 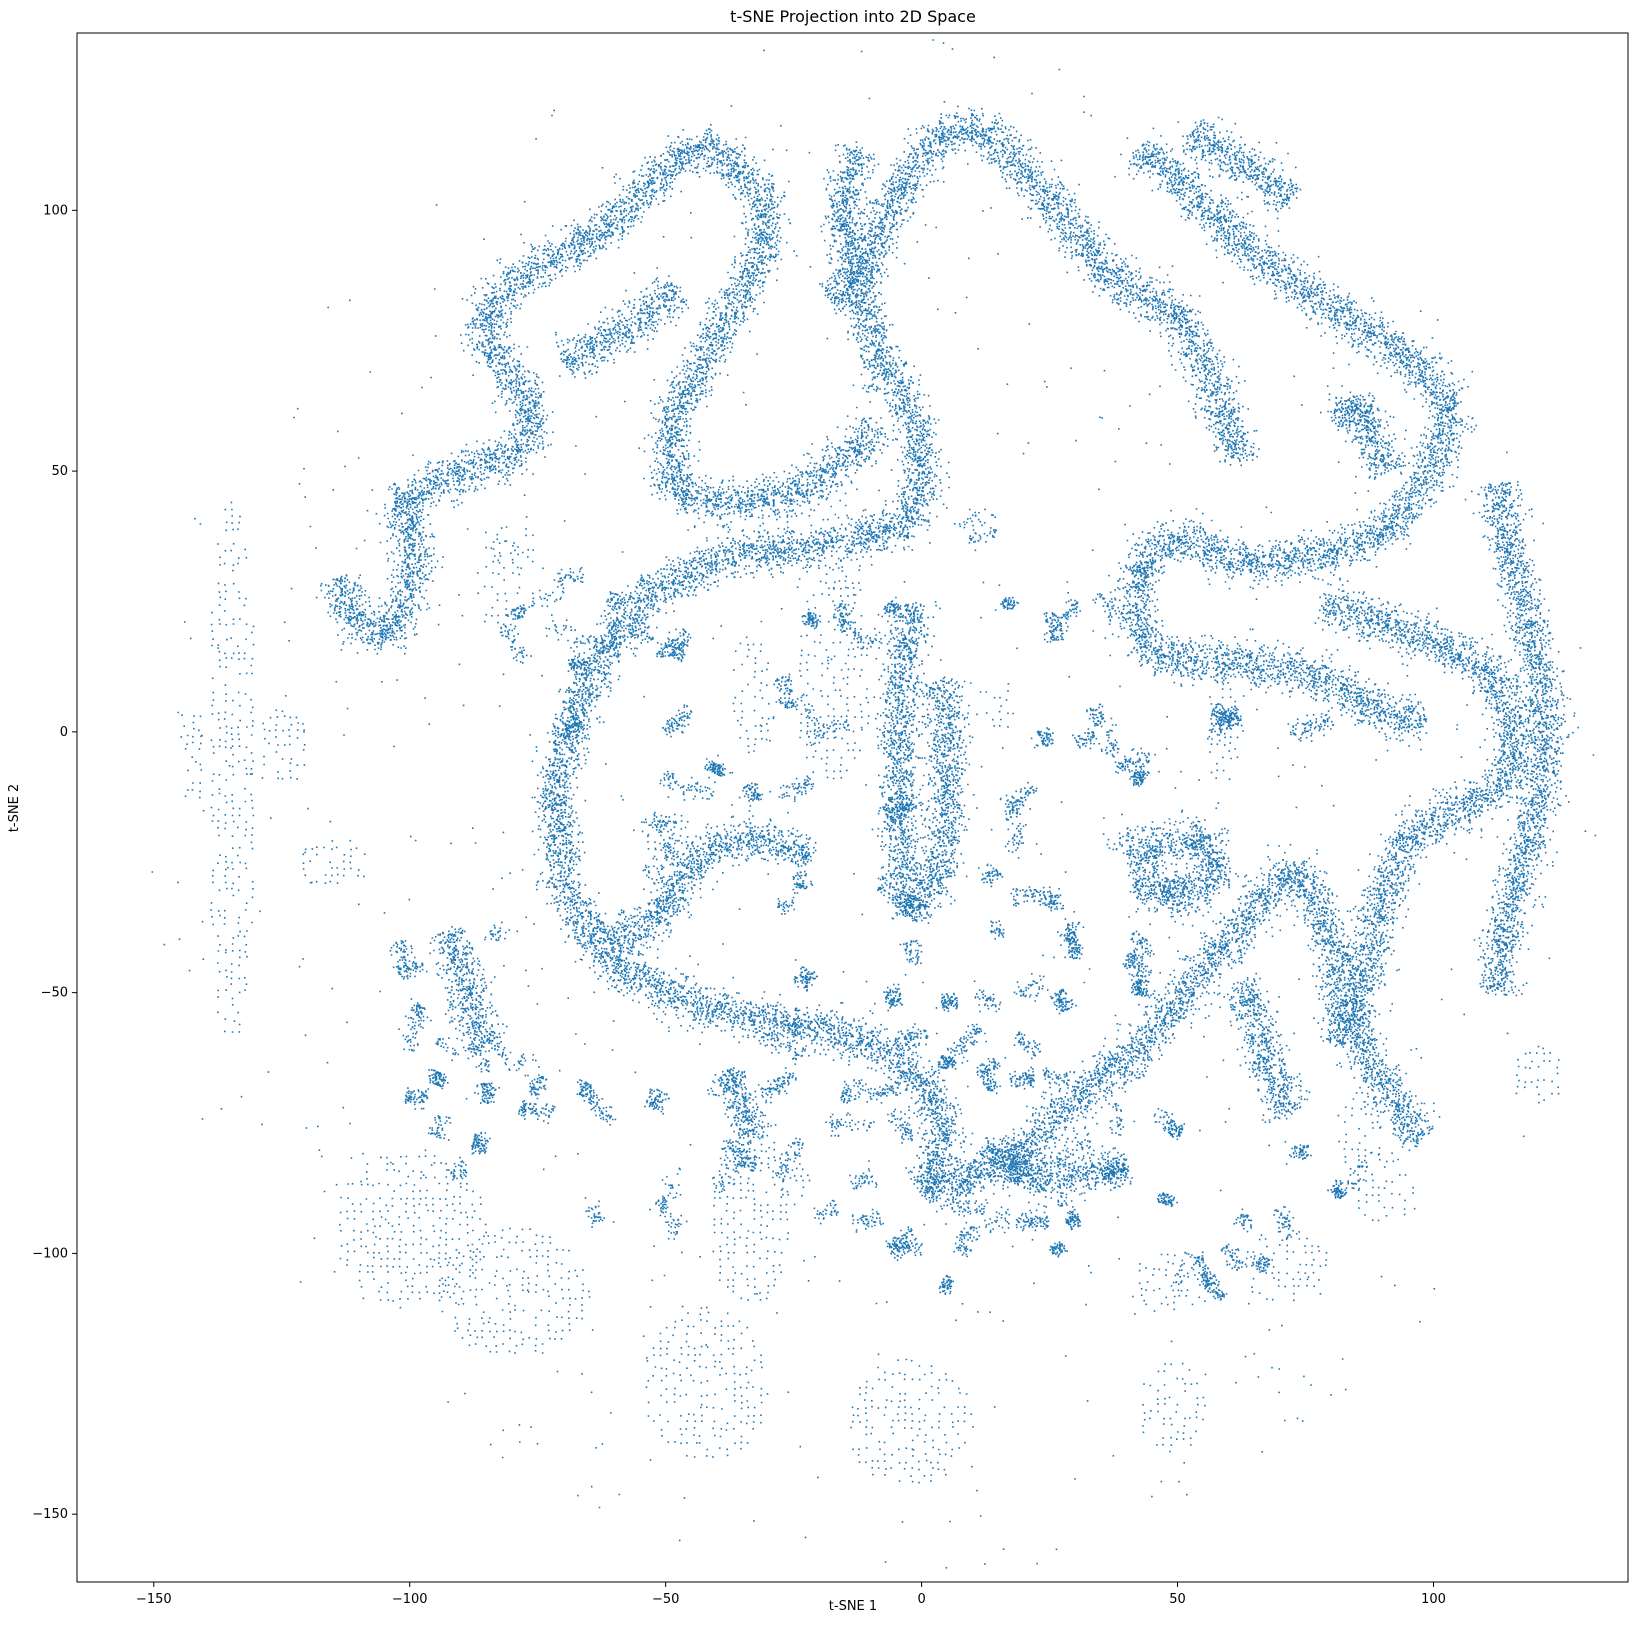 What do you see at coordinates (921, 1599) in the screenshot?
I see `x-tick-label: 0` at bounding box center [921, 1599].